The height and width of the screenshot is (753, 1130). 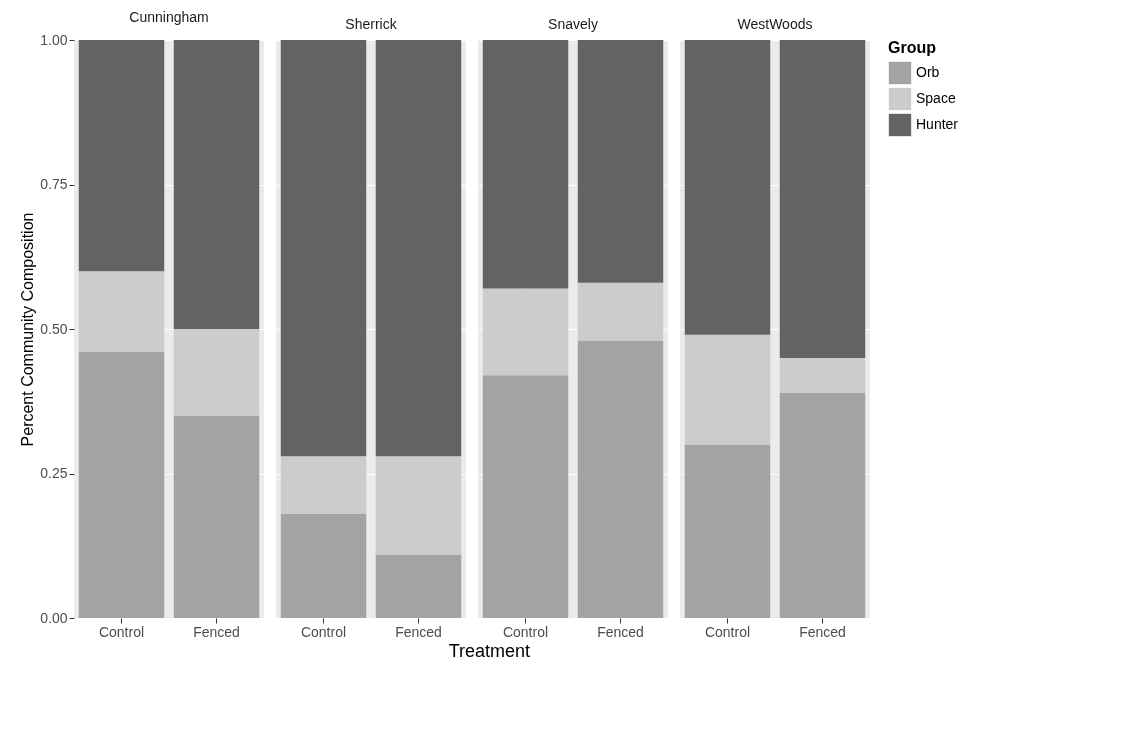 What do you see at coordinates (573, 24) in the screenshot?
I see `chart-title: Snavely` at bounding box center [573, 24].